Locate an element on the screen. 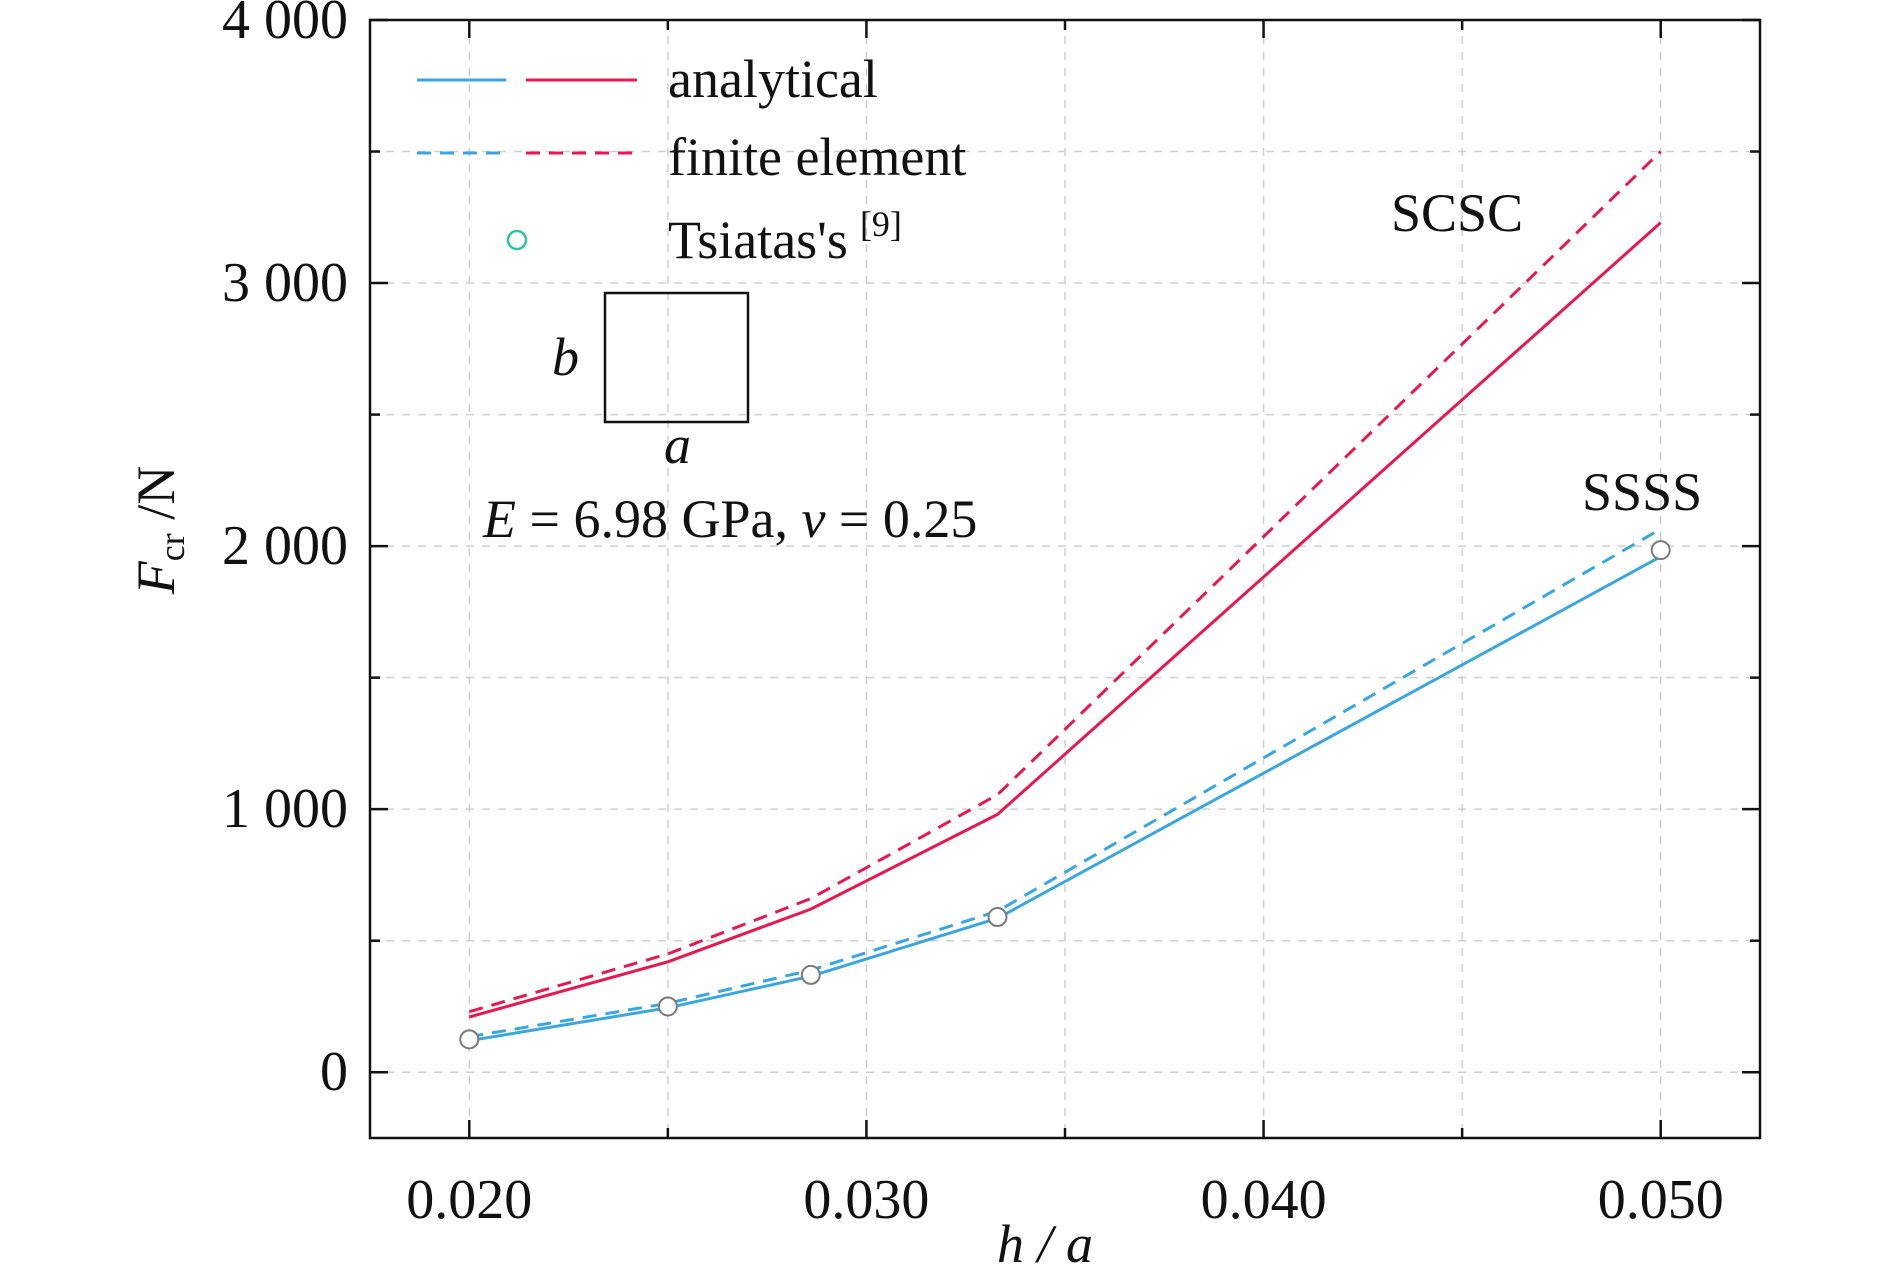 Image resolution: width=1890 pixels, height=1266 pixels. x-tick-label: 0.030 is located at coordinates (866, 1200).